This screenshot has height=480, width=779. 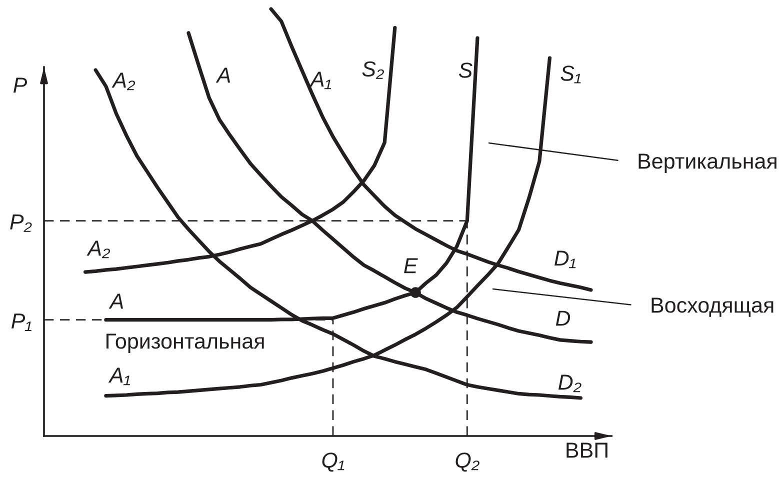 What do you see at coordinates (20, 85) in the screenshot?
I see `y-axis-title: P` at bounding box center [20, 85].